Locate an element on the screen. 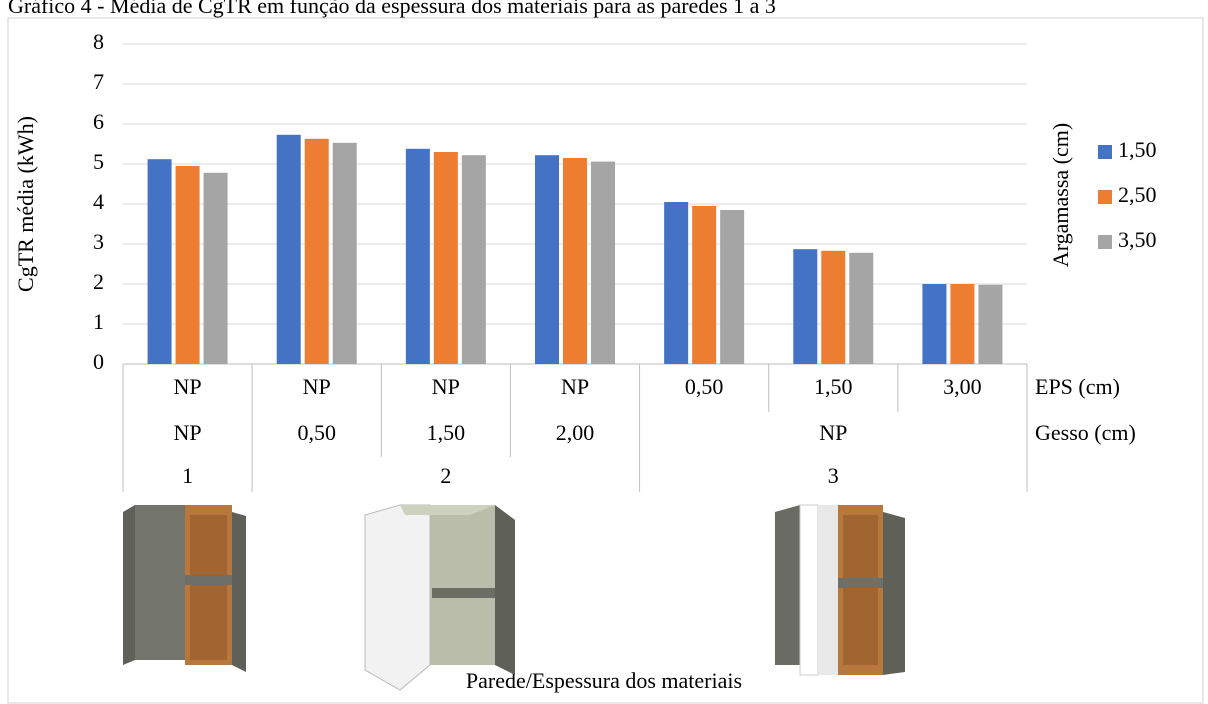  legend-label: 1,50 is located at coordinates (1137, 149).